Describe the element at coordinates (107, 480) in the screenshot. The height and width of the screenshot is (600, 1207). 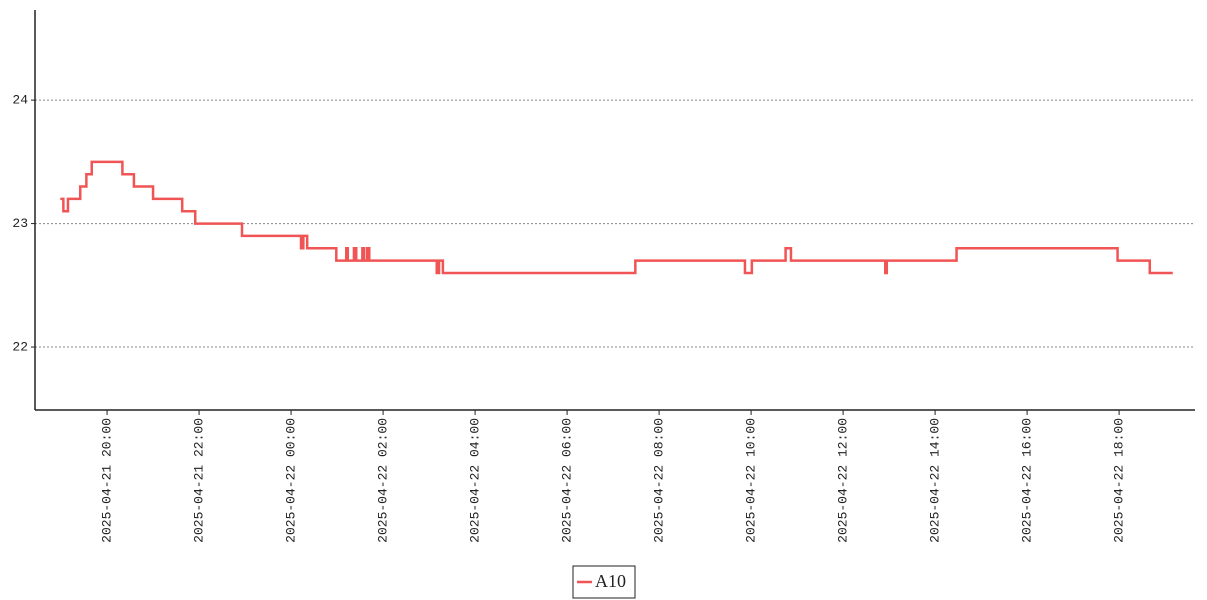
I see `x-tick-label: 2025-04-21 20:00` at that location.